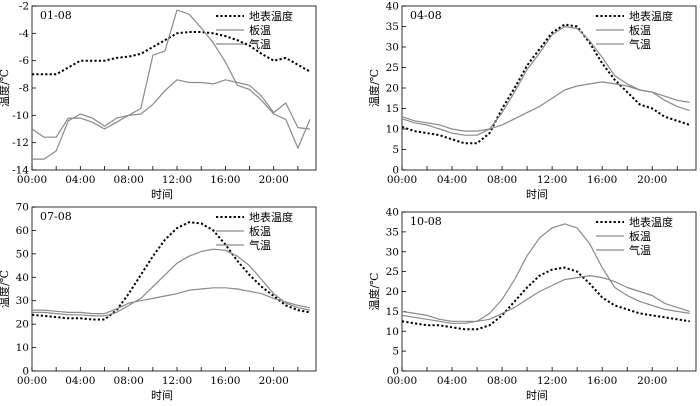  Describe the element at coordinates (22, 254) in the screenshot. I see `y-tick-label: 50` at that location.